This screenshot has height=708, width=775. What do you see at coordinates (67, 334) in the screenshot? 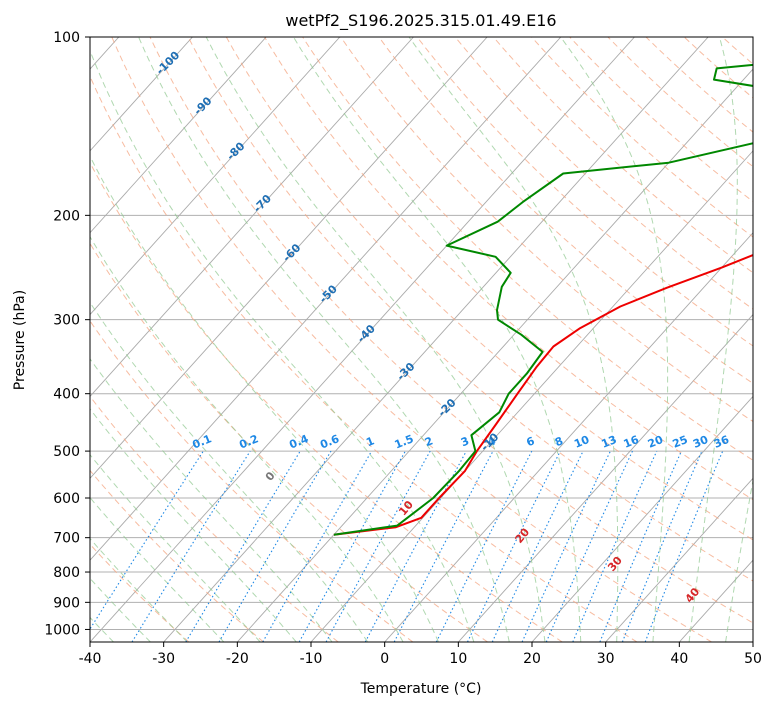
I see `y-axis-ticks: 100 200 300 400 500 600 700 800 900 1000` at bounding box center [67, 334].